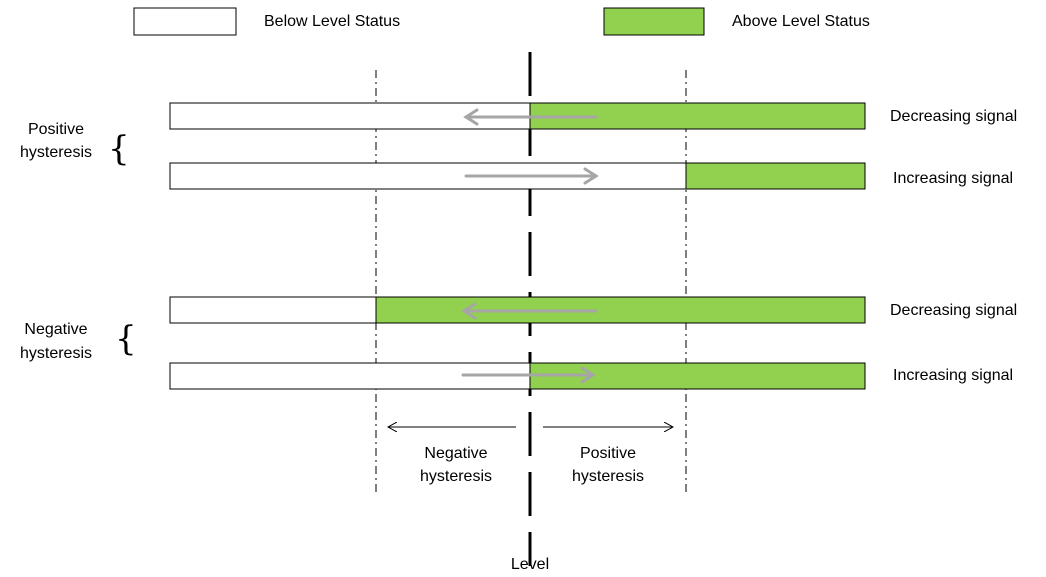  What do you see at coordinates (456, 476) in the screenshot?
I see `bottom-negative-label-line2: hysteresis` at bounding box center [456, 476].